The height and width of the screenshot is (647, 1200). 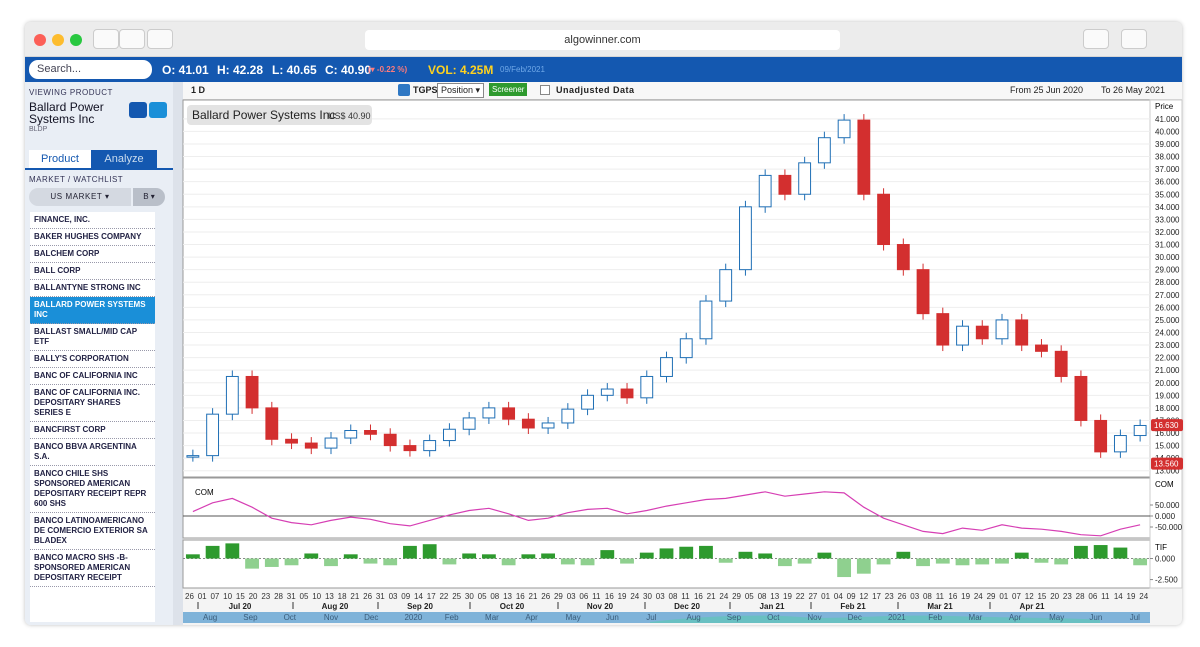 I want to click on com-tick-label: -50.000, so click(x=1169, y=527).